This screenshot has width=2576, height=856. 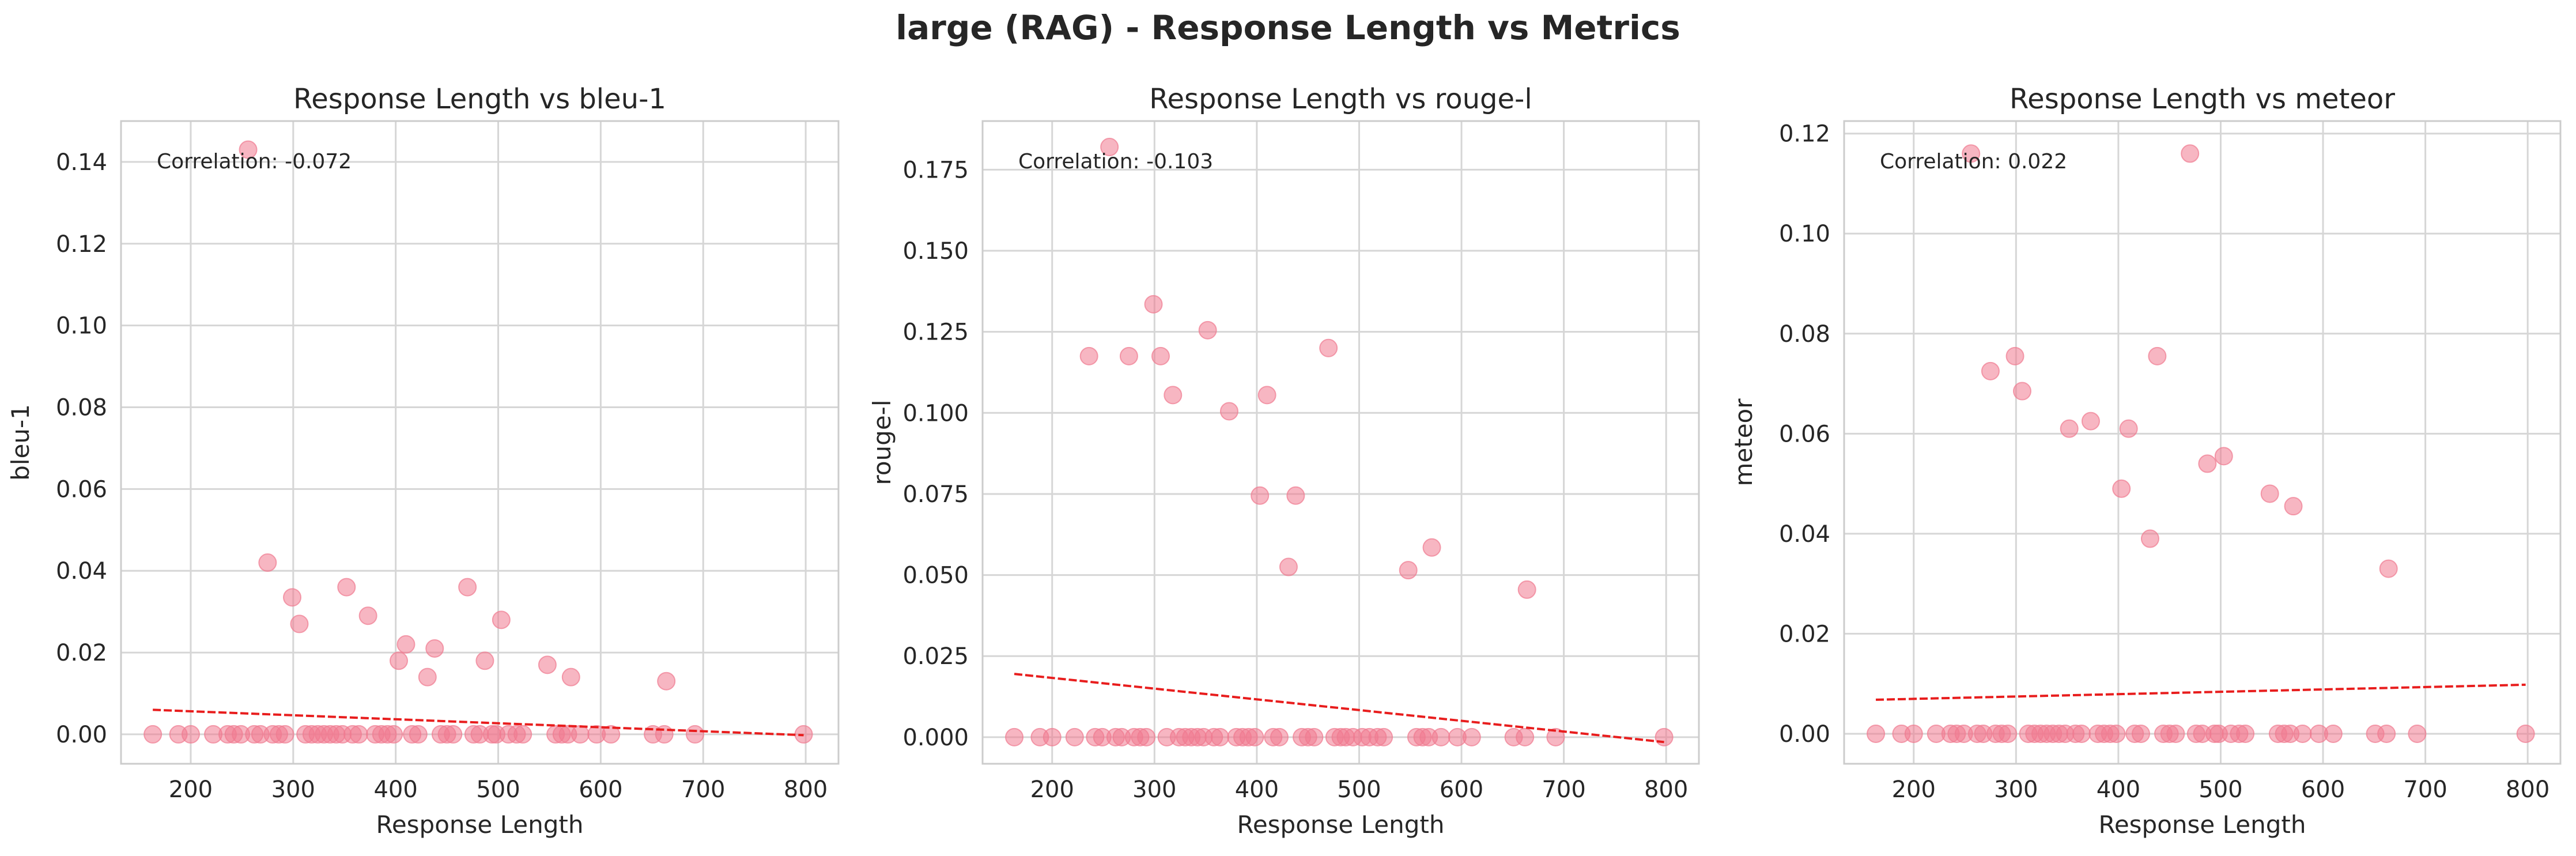 What do you see at coordinates (1743, 442) in the screenshot?
I see `y-axis-label: meteor` at bounding box center [1743, 442].